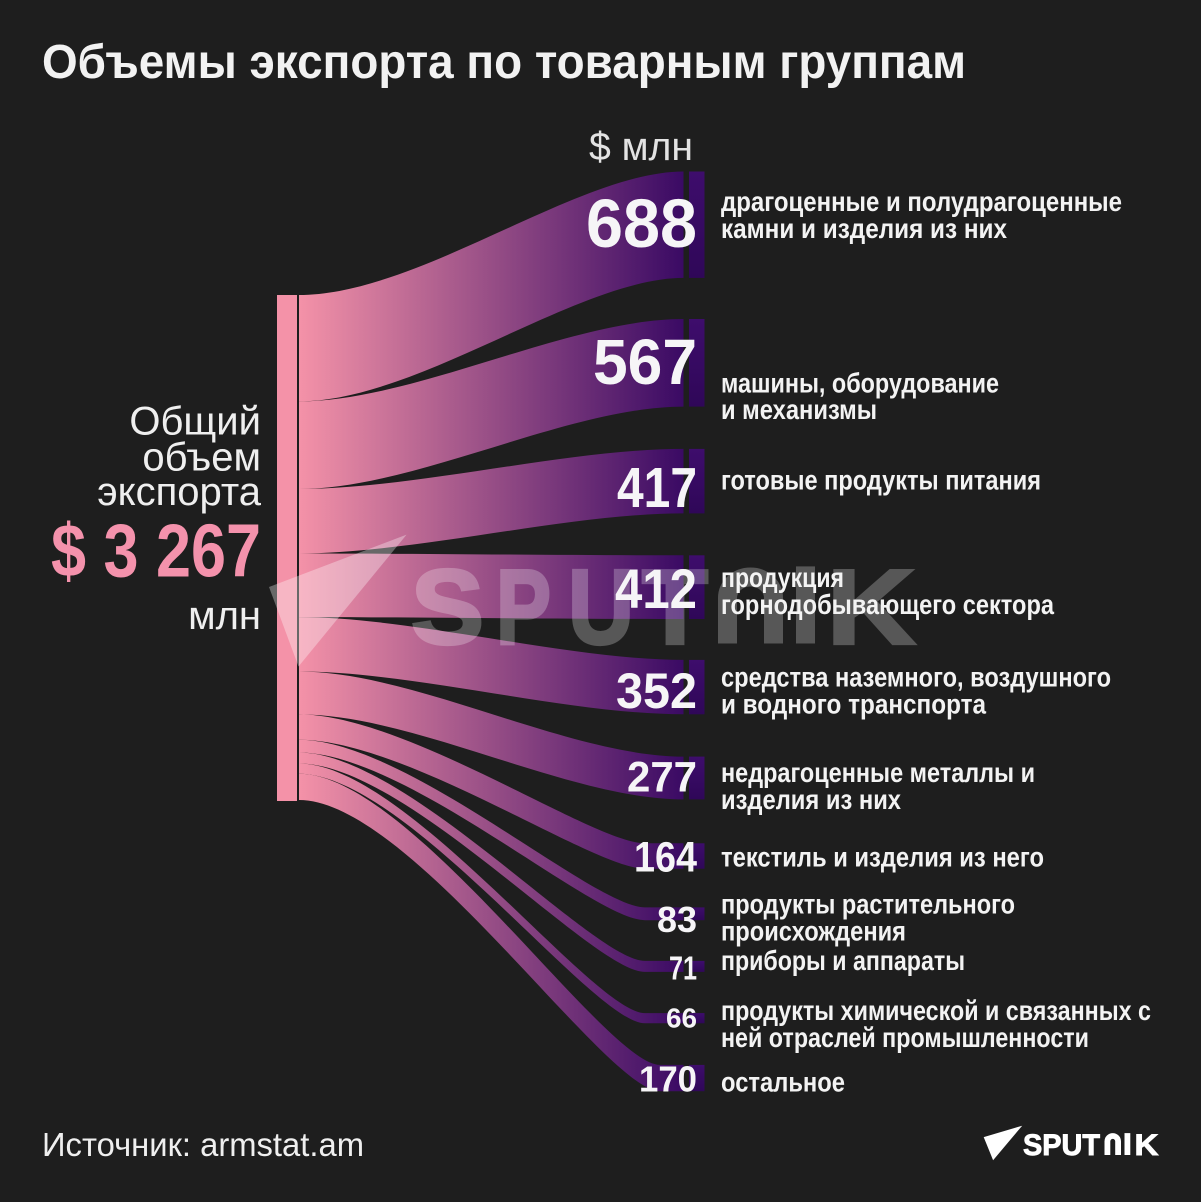 The width and height of the screenshot is (1201, 1202). What do you see at coordinates (677, 919) in the screenshot?
I see `svg-text: 83` at bounding box center [677, 919].